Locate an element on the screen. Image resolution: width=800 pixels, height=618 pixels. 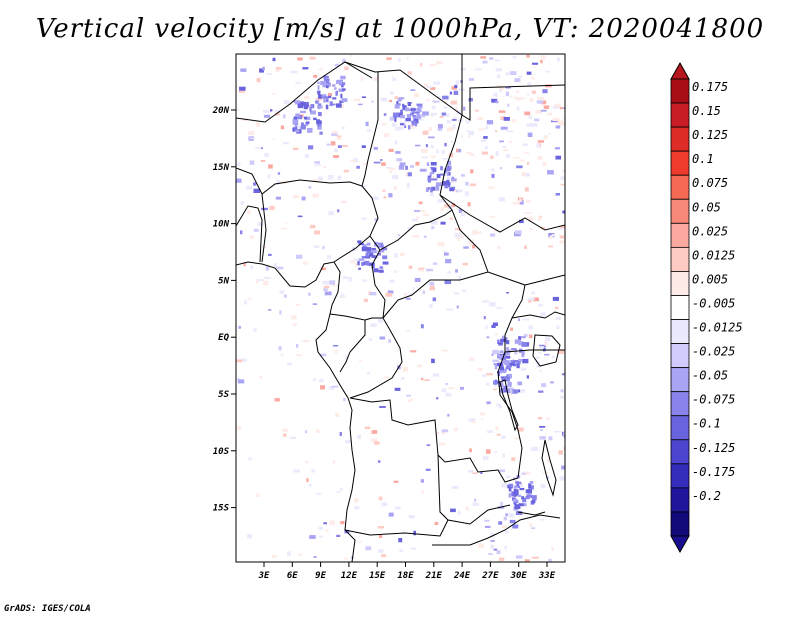
border-sudan-ssudan is located at coordinates (502, 213).